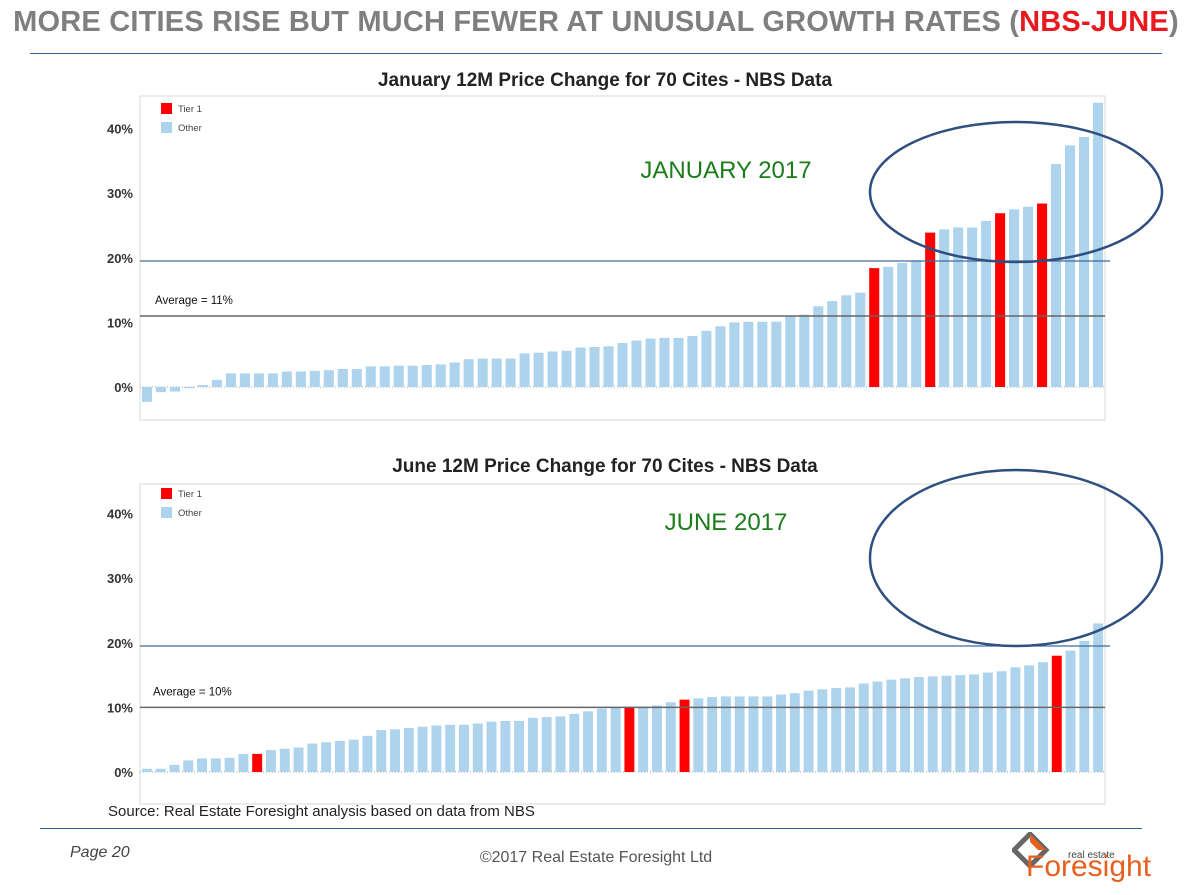 This screenshot has height=895, width=1192. Describe the element at coordinates (1016, 192) in the screenshot. I see `highlight-ellipse` at that location.